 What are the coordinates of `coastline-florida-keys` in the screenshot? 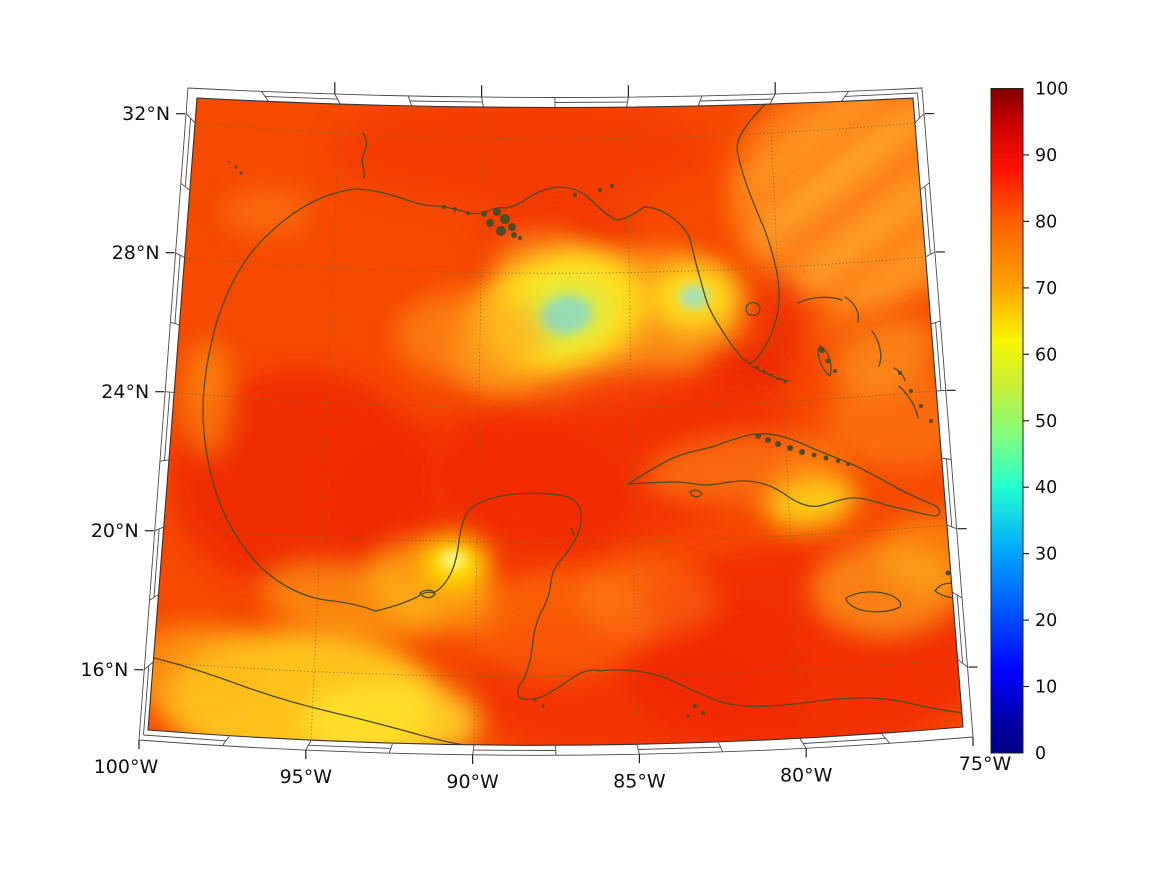 It's located at (770, 373).